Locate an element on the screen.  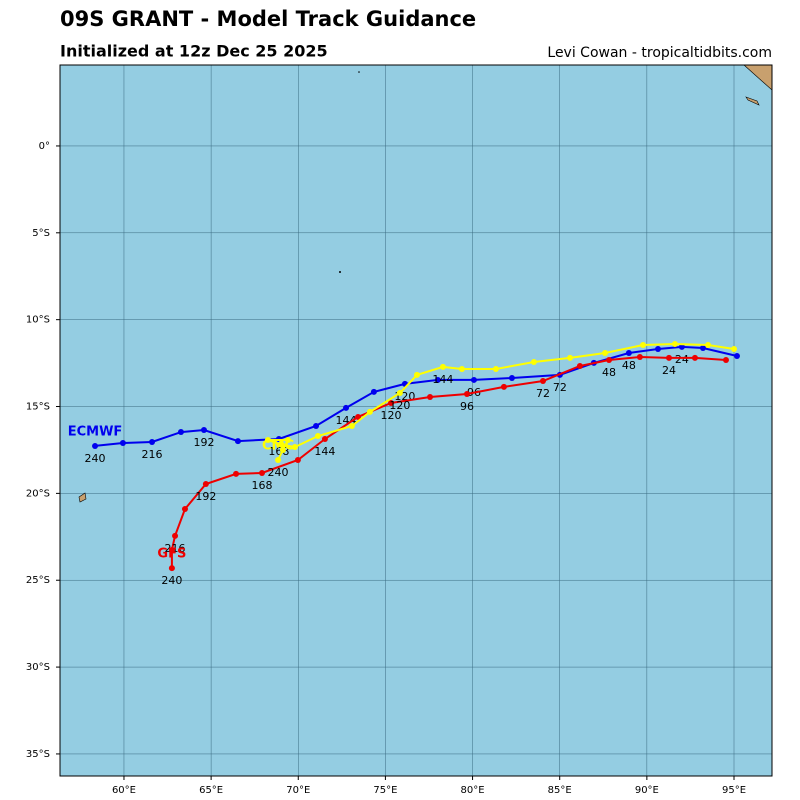
x-tick-label: 85°E is located at coordinates (560, 790).